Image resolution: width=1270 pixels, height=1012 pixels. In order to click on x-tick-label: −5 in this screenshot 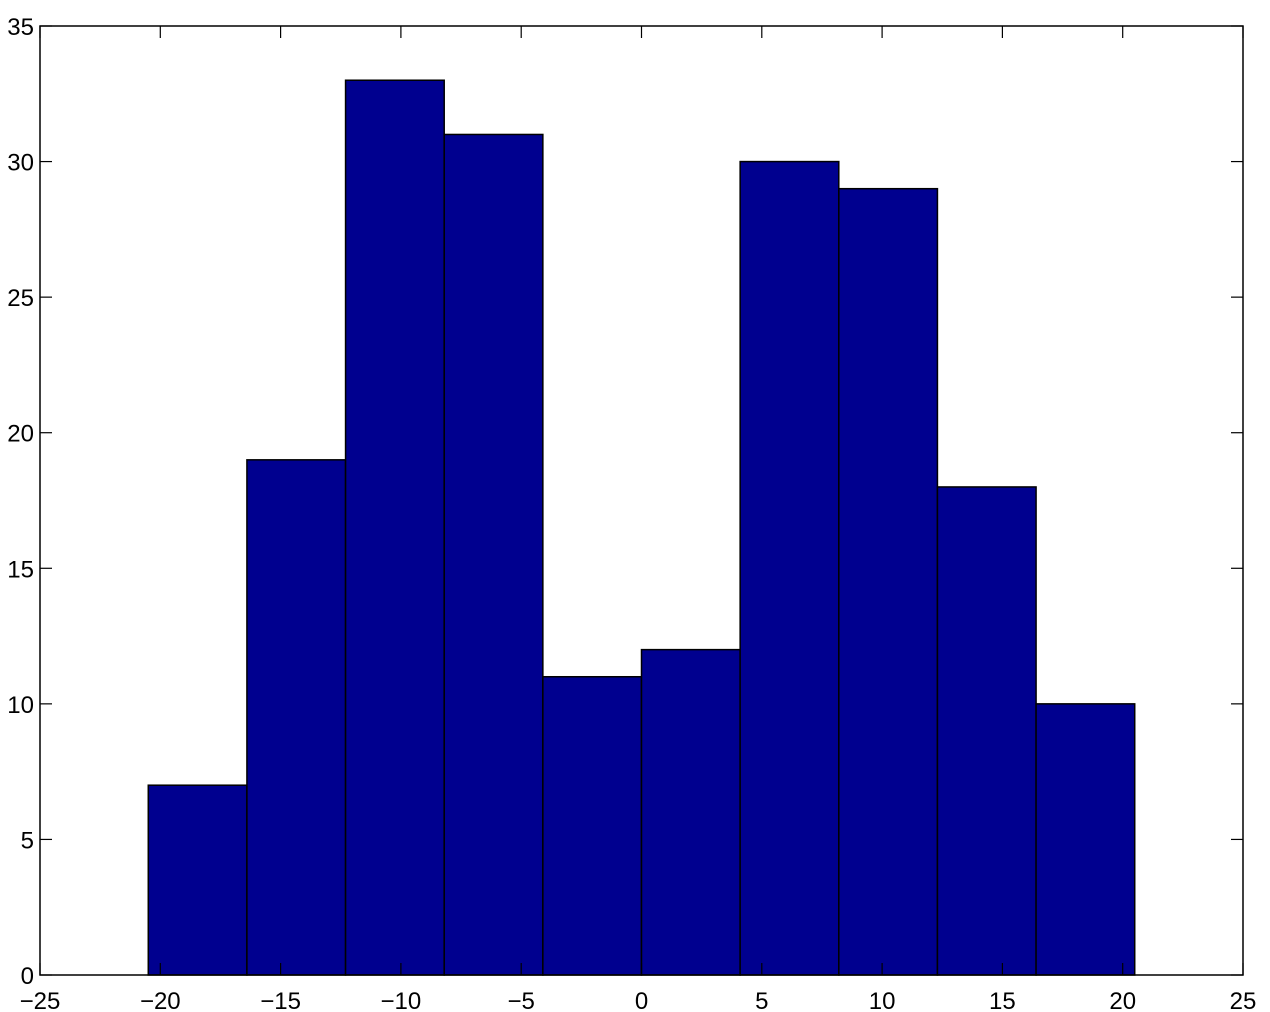, I will do `click(521, 1000)`.